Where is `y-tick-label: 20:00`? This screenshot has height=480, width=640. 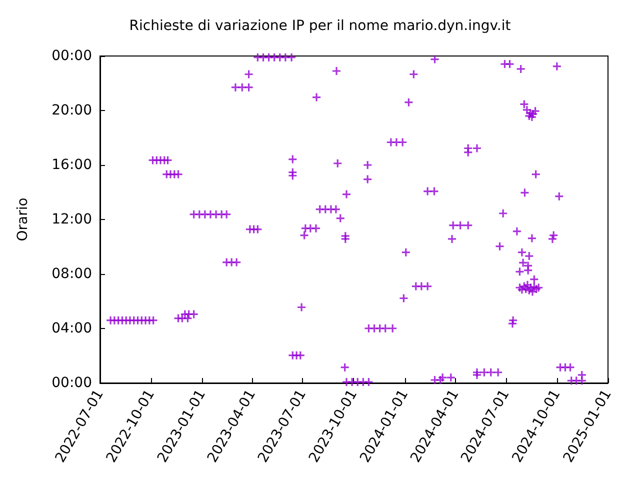 y-tick-label: 20:00 is located at coordinates (72, 110).